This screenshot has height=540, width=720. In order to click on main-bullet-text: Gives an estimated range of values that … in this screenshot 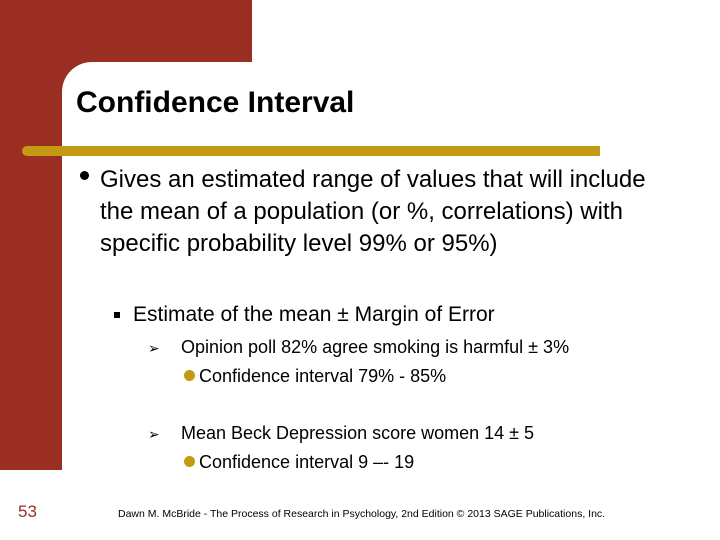, I will do `click(373, 211)`.